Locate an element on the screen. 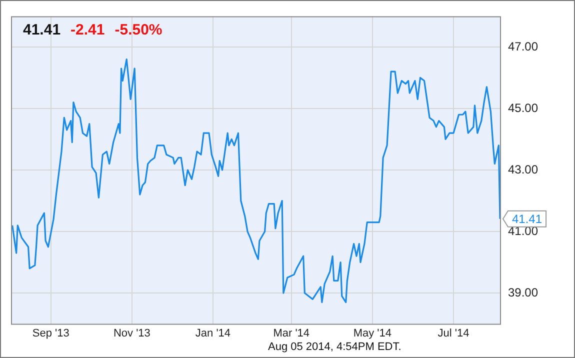 This screenshot has height=358, width=575. x-tick-label: Mar '14 is located at coordinates (291, 333).